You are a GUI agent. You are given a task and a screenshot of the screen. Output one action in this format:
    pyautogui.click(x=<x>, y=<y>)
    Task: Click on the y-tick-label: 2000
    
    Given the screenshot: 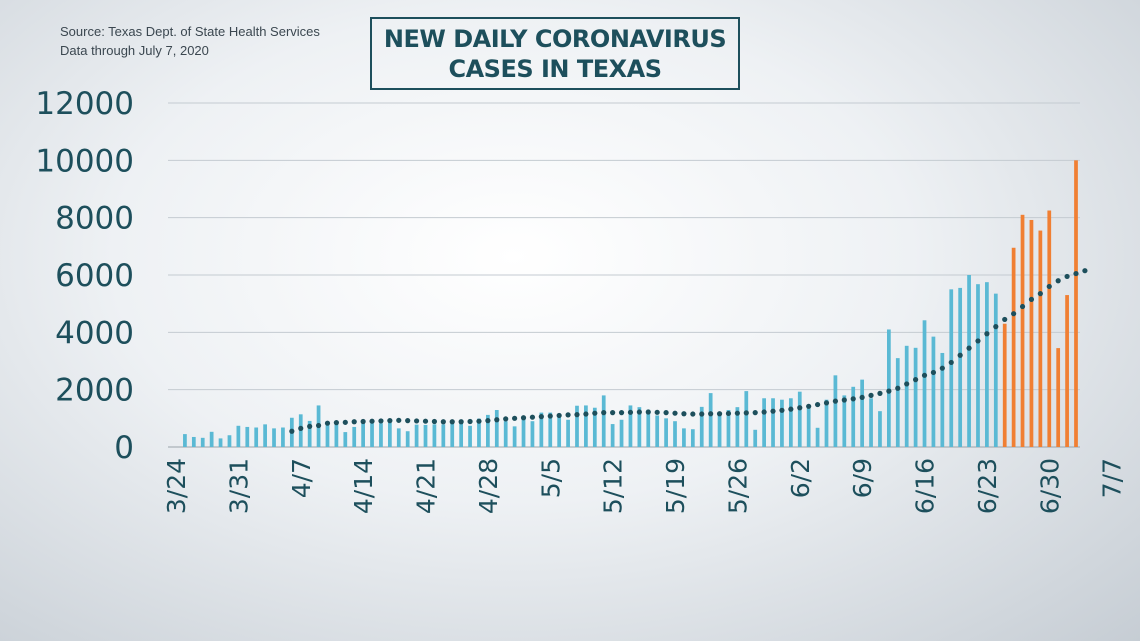 What is the action you would take?
    pyautogui.click(x=94, y=391)
    